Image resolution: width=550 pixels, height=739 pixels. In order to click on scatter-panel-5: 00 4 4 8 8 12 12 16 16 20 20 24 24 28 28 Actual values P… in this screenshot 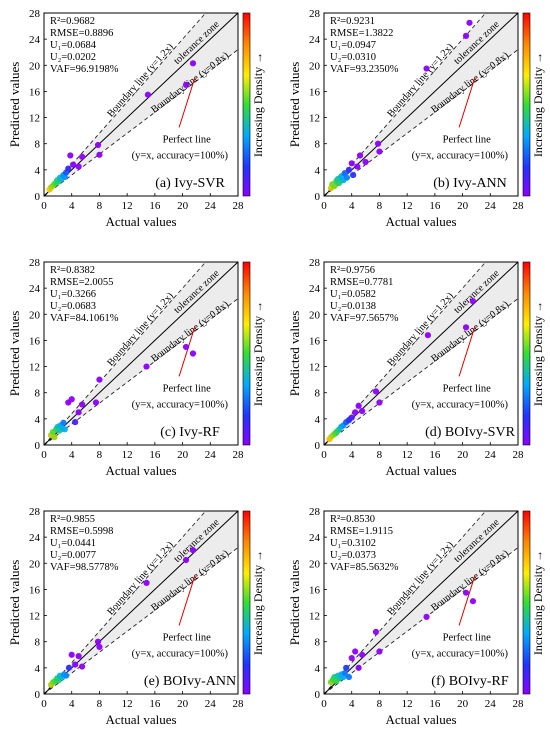, I will do `click(416, 616)`.